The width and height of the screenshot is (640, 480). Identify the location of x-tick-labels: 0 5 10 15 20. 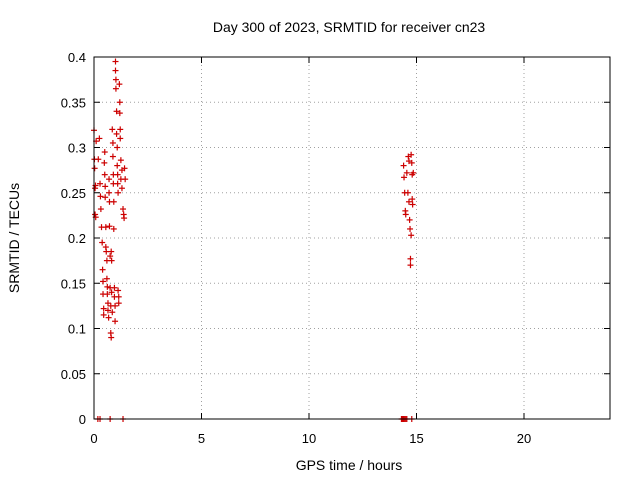
(310, 438).